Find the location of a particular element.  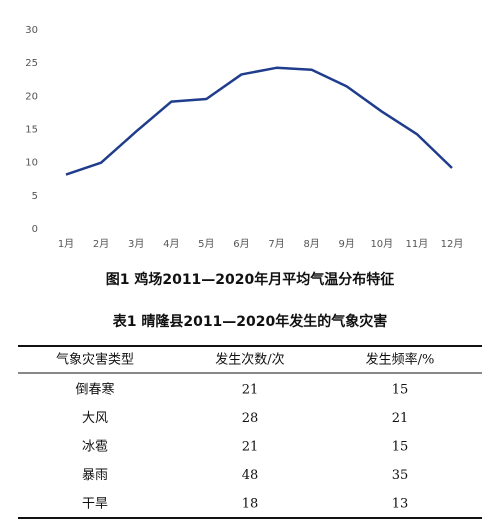

table-cell: 倒春寒 is located at coordinates (94, 390).